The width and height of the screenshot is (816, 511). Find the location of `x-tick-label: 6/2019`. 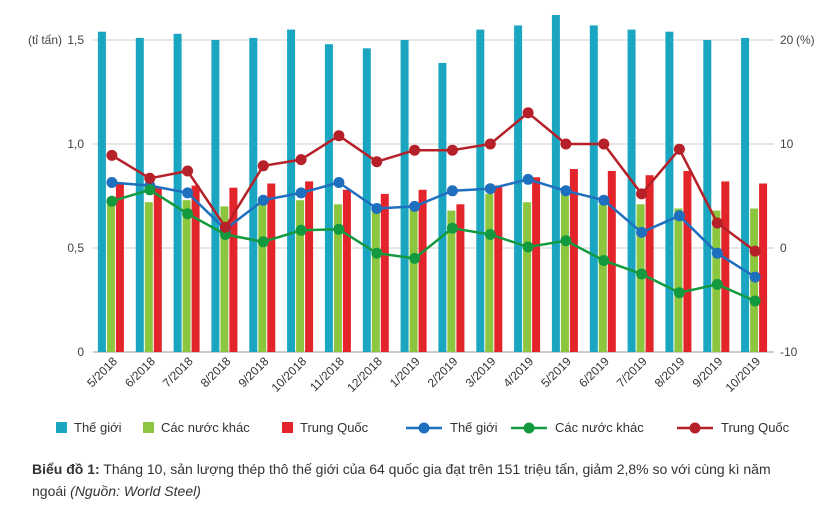

x-tick-label: 6/2019 is located at coordinates (594, 372).